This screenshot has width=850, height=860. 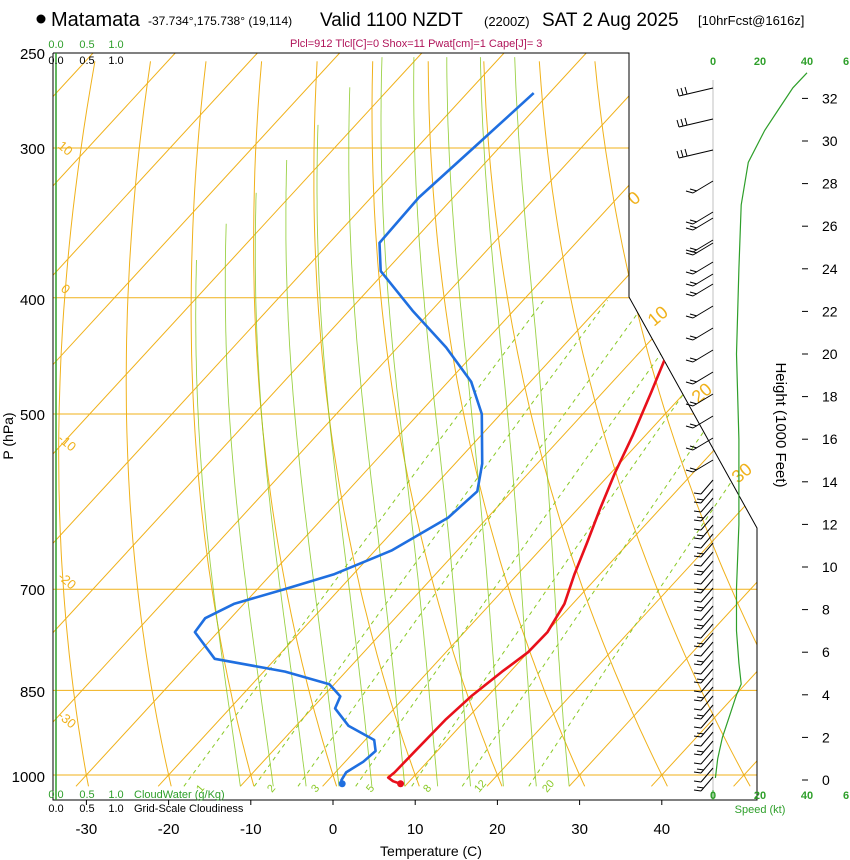 I want to click on pressure-tick-label: 400, so click(x=32, y=300).